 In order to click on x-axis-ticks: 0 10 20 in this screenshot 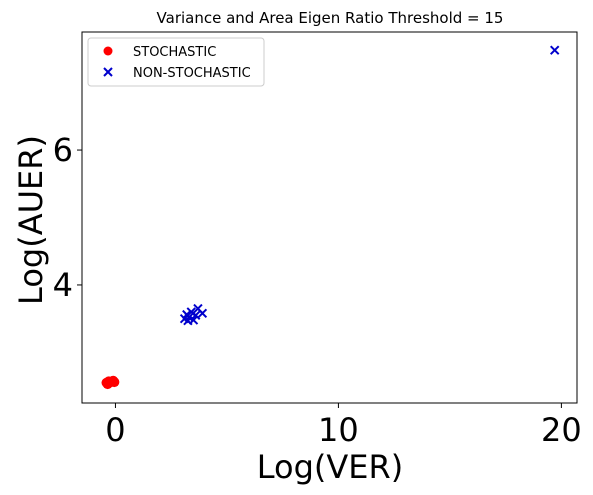, I will do `click(343, 426)`.